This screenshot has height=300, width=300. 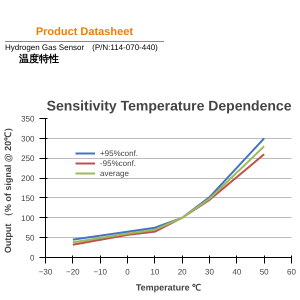 I want to click on chart-title: Sensitivity Temperature Dependence, so click(x=169, y=106).